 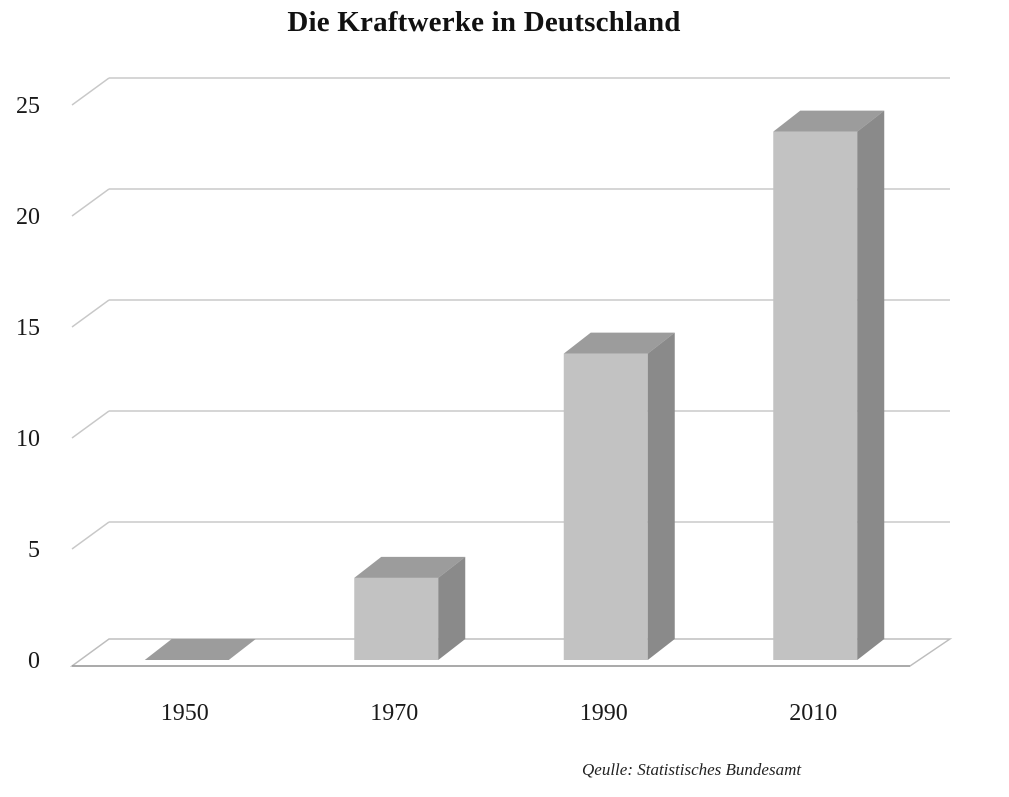 What do you see at coordinates (692, 769) in the screenshot?
I see `source-note: Qeulle: Statistisches Bundesamt` at bounding box center [692, 769].